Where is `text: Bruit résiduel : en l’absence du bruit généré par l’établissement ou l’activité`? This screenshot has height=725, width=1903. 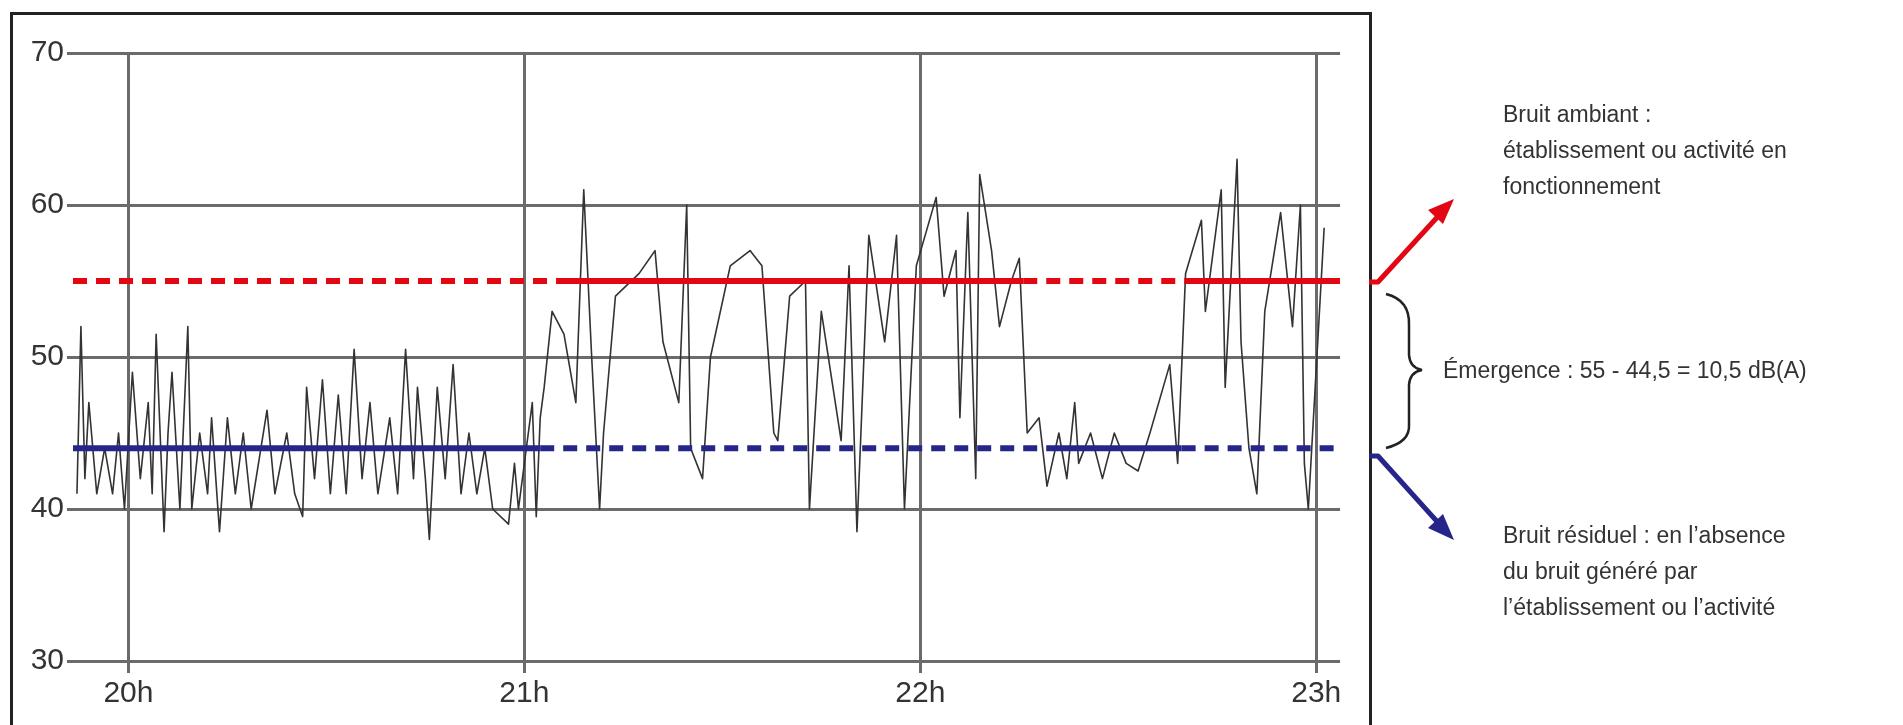
text: Bruit résiduel : en l’absence du bruit généré par l’établissement ou l’activité is located at coordinates (1644, 571).